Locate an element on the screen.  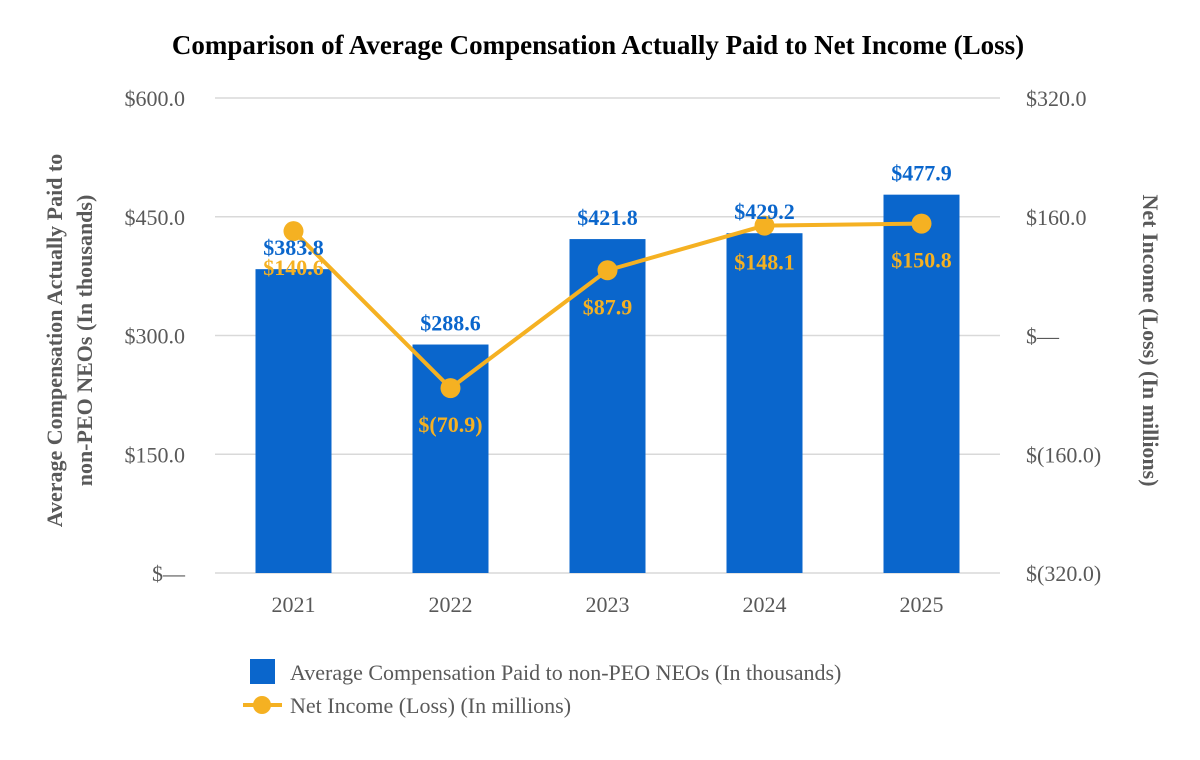
y-left-tick-label: $300.0 is located at coordinates (155, 336).